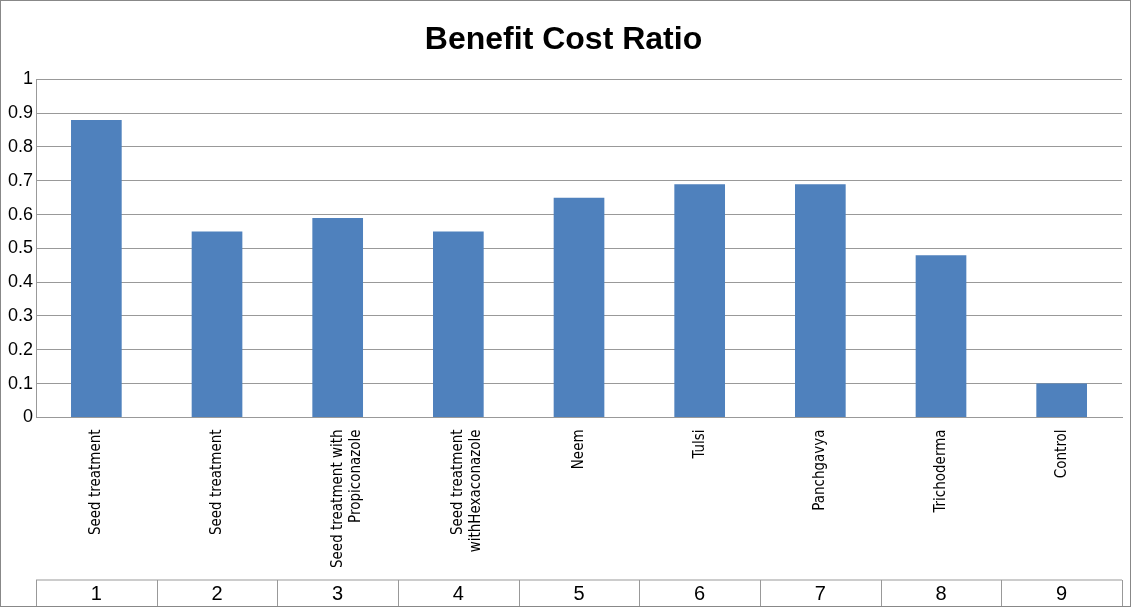 The width and height of the screenshot is (1131, 607). Describe the element at coordinates (458, 592) in the screenshot. I see `text: 4` at that location.